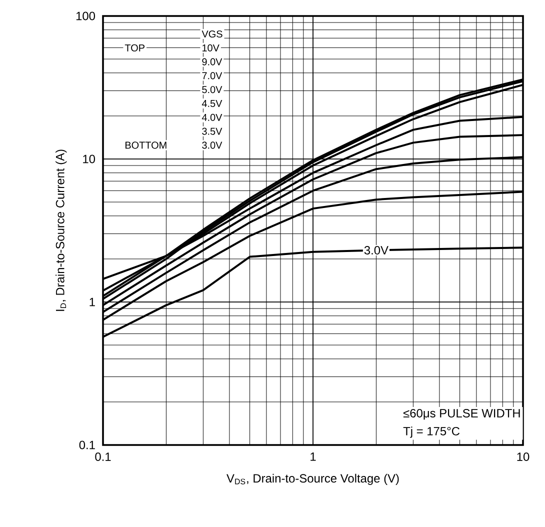 The image size is (545, 527). Describe the element at coordinates (212, 103) in the screenshot. I see `annotation: 4.5V` at that location.